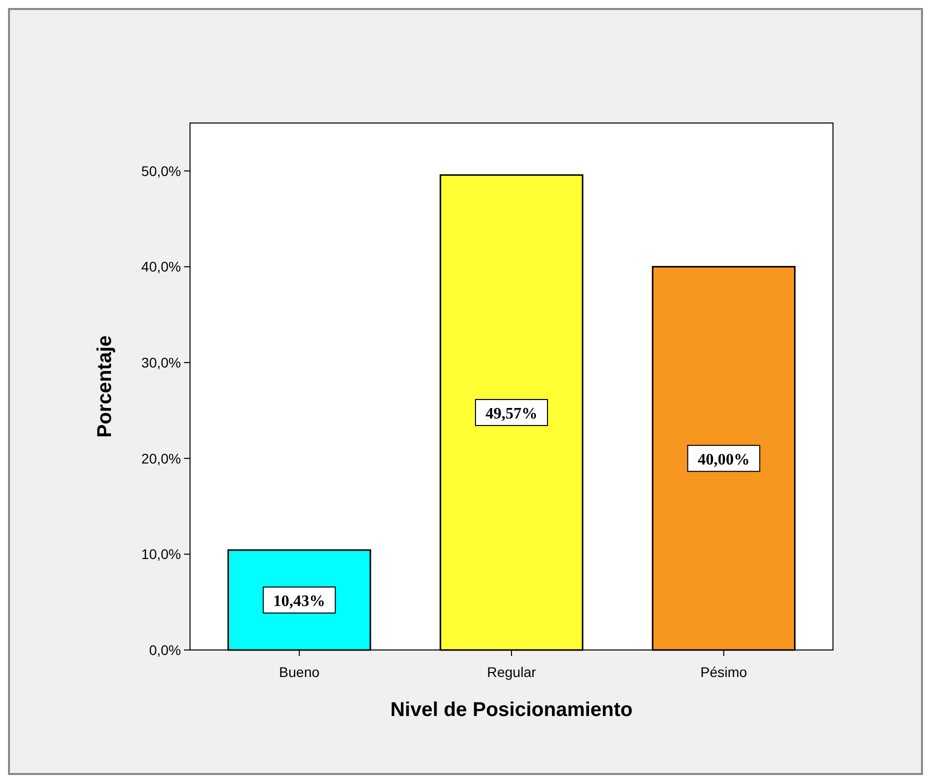 The width and height of the screenshot is (931, 783). Describe the element at coordinates (299, 672) in the screenshot. I see `x-tick-label: Bueno` at that location.